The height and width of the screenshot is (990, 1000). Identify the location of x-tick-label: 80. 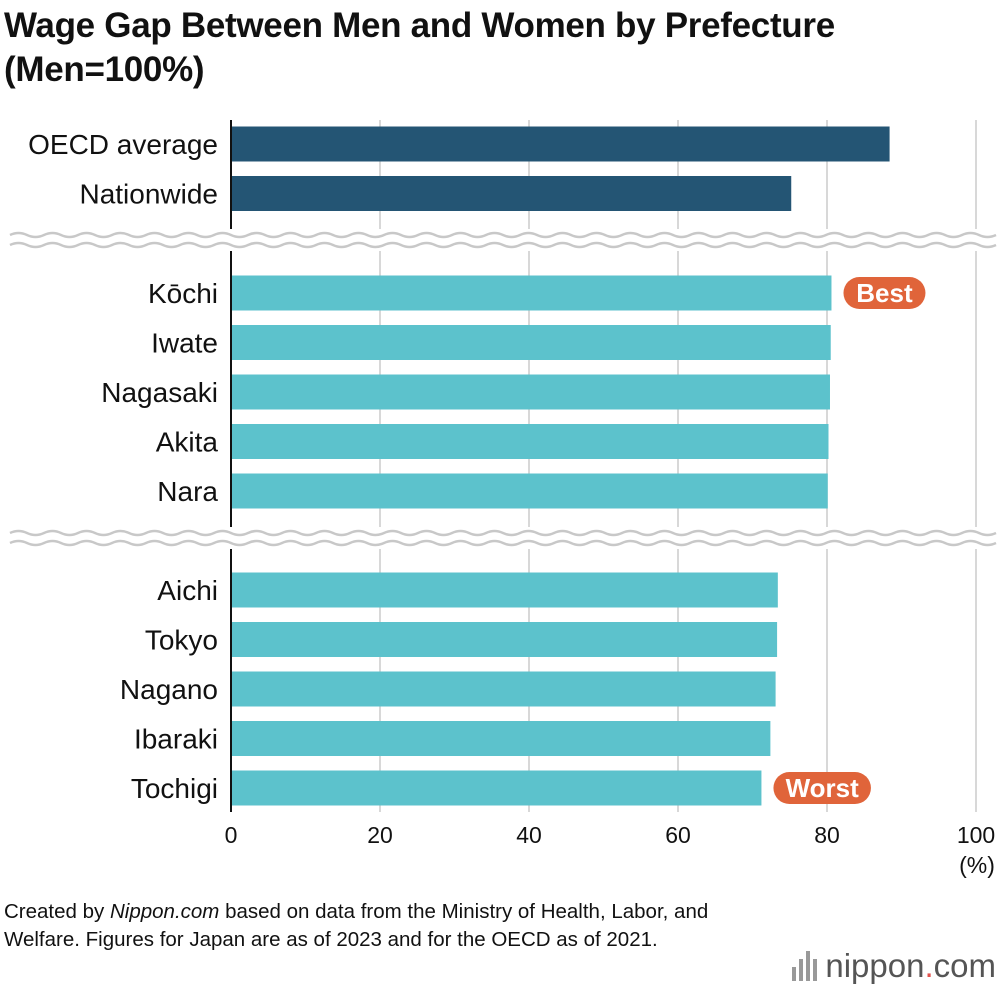
(827, 835).